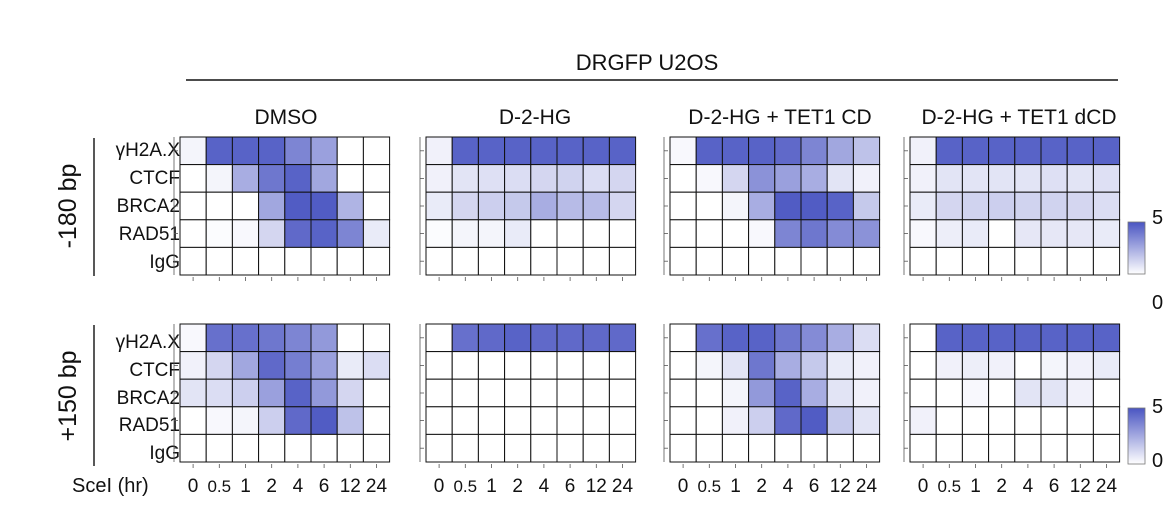 This screenshot has height=515, width=1170. What do you see at coordinates (596, 486) in the screenshot?
I see `x-tick-label: 12` at bounding box center [596, 486].